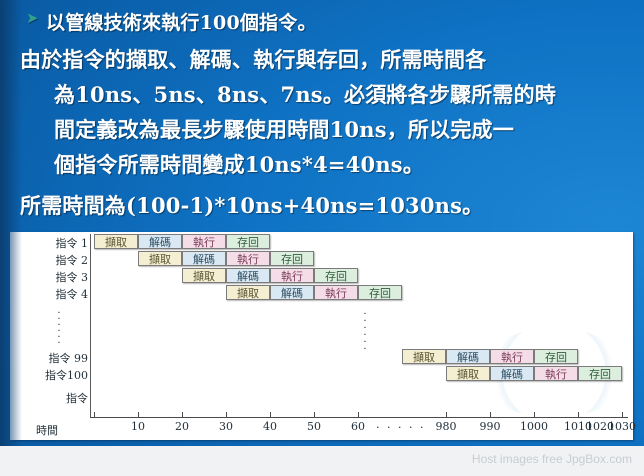 The height and width of the screenshot is (476, 644). I want to click on tick-label: 30, so click(226, 426).